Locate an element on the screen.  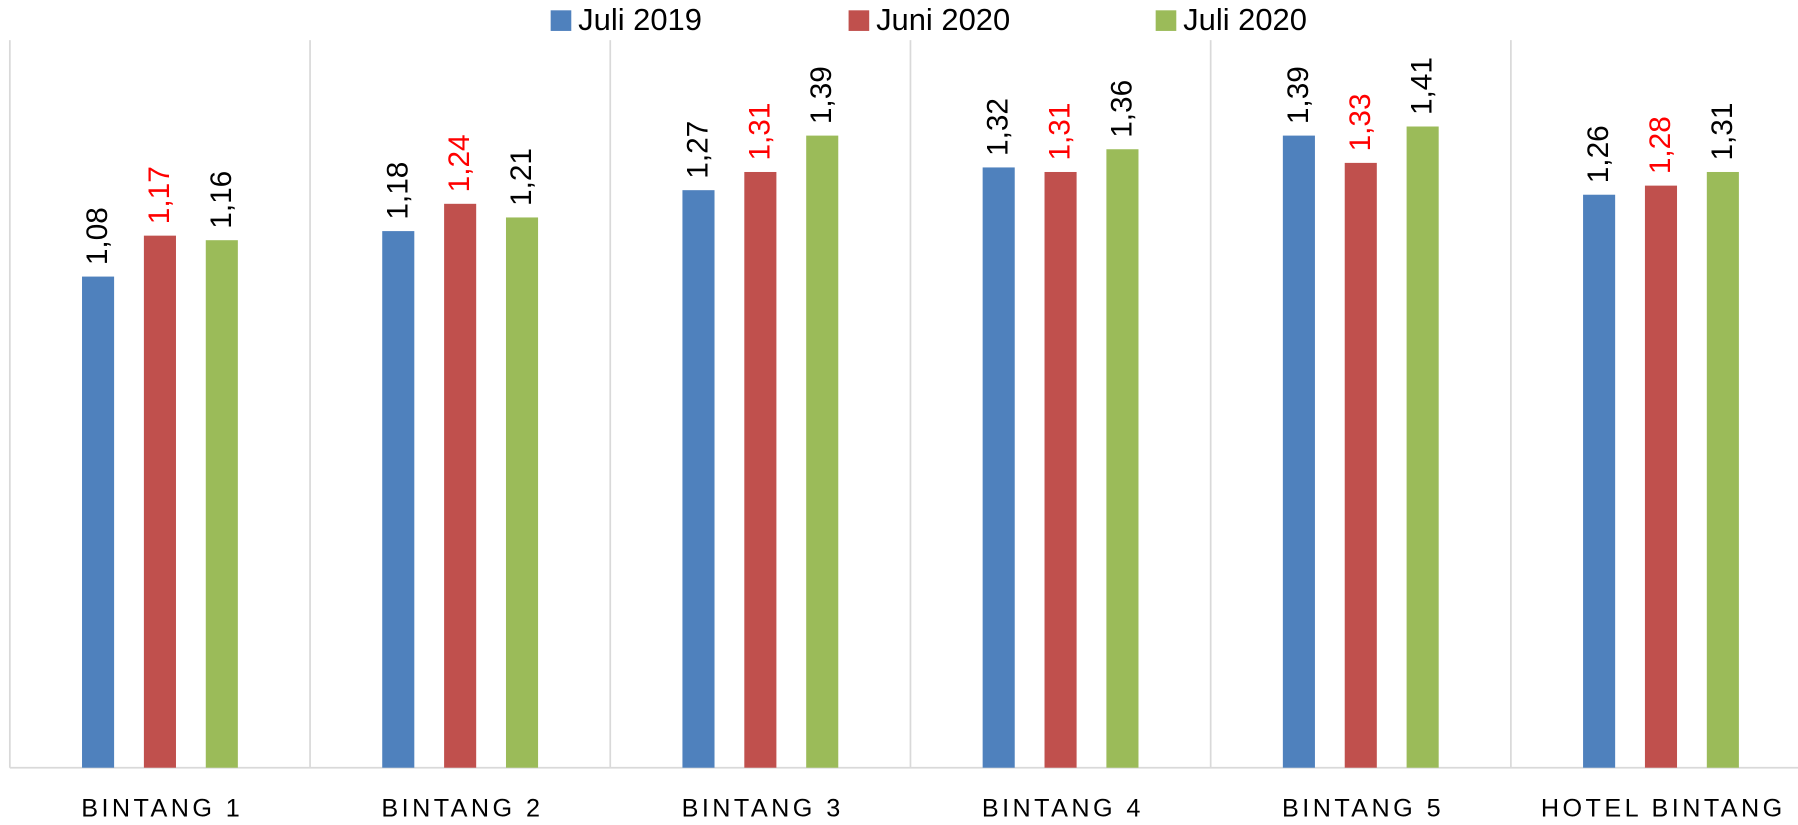
data-label: 1,32 is located at coordinates (998, 127).